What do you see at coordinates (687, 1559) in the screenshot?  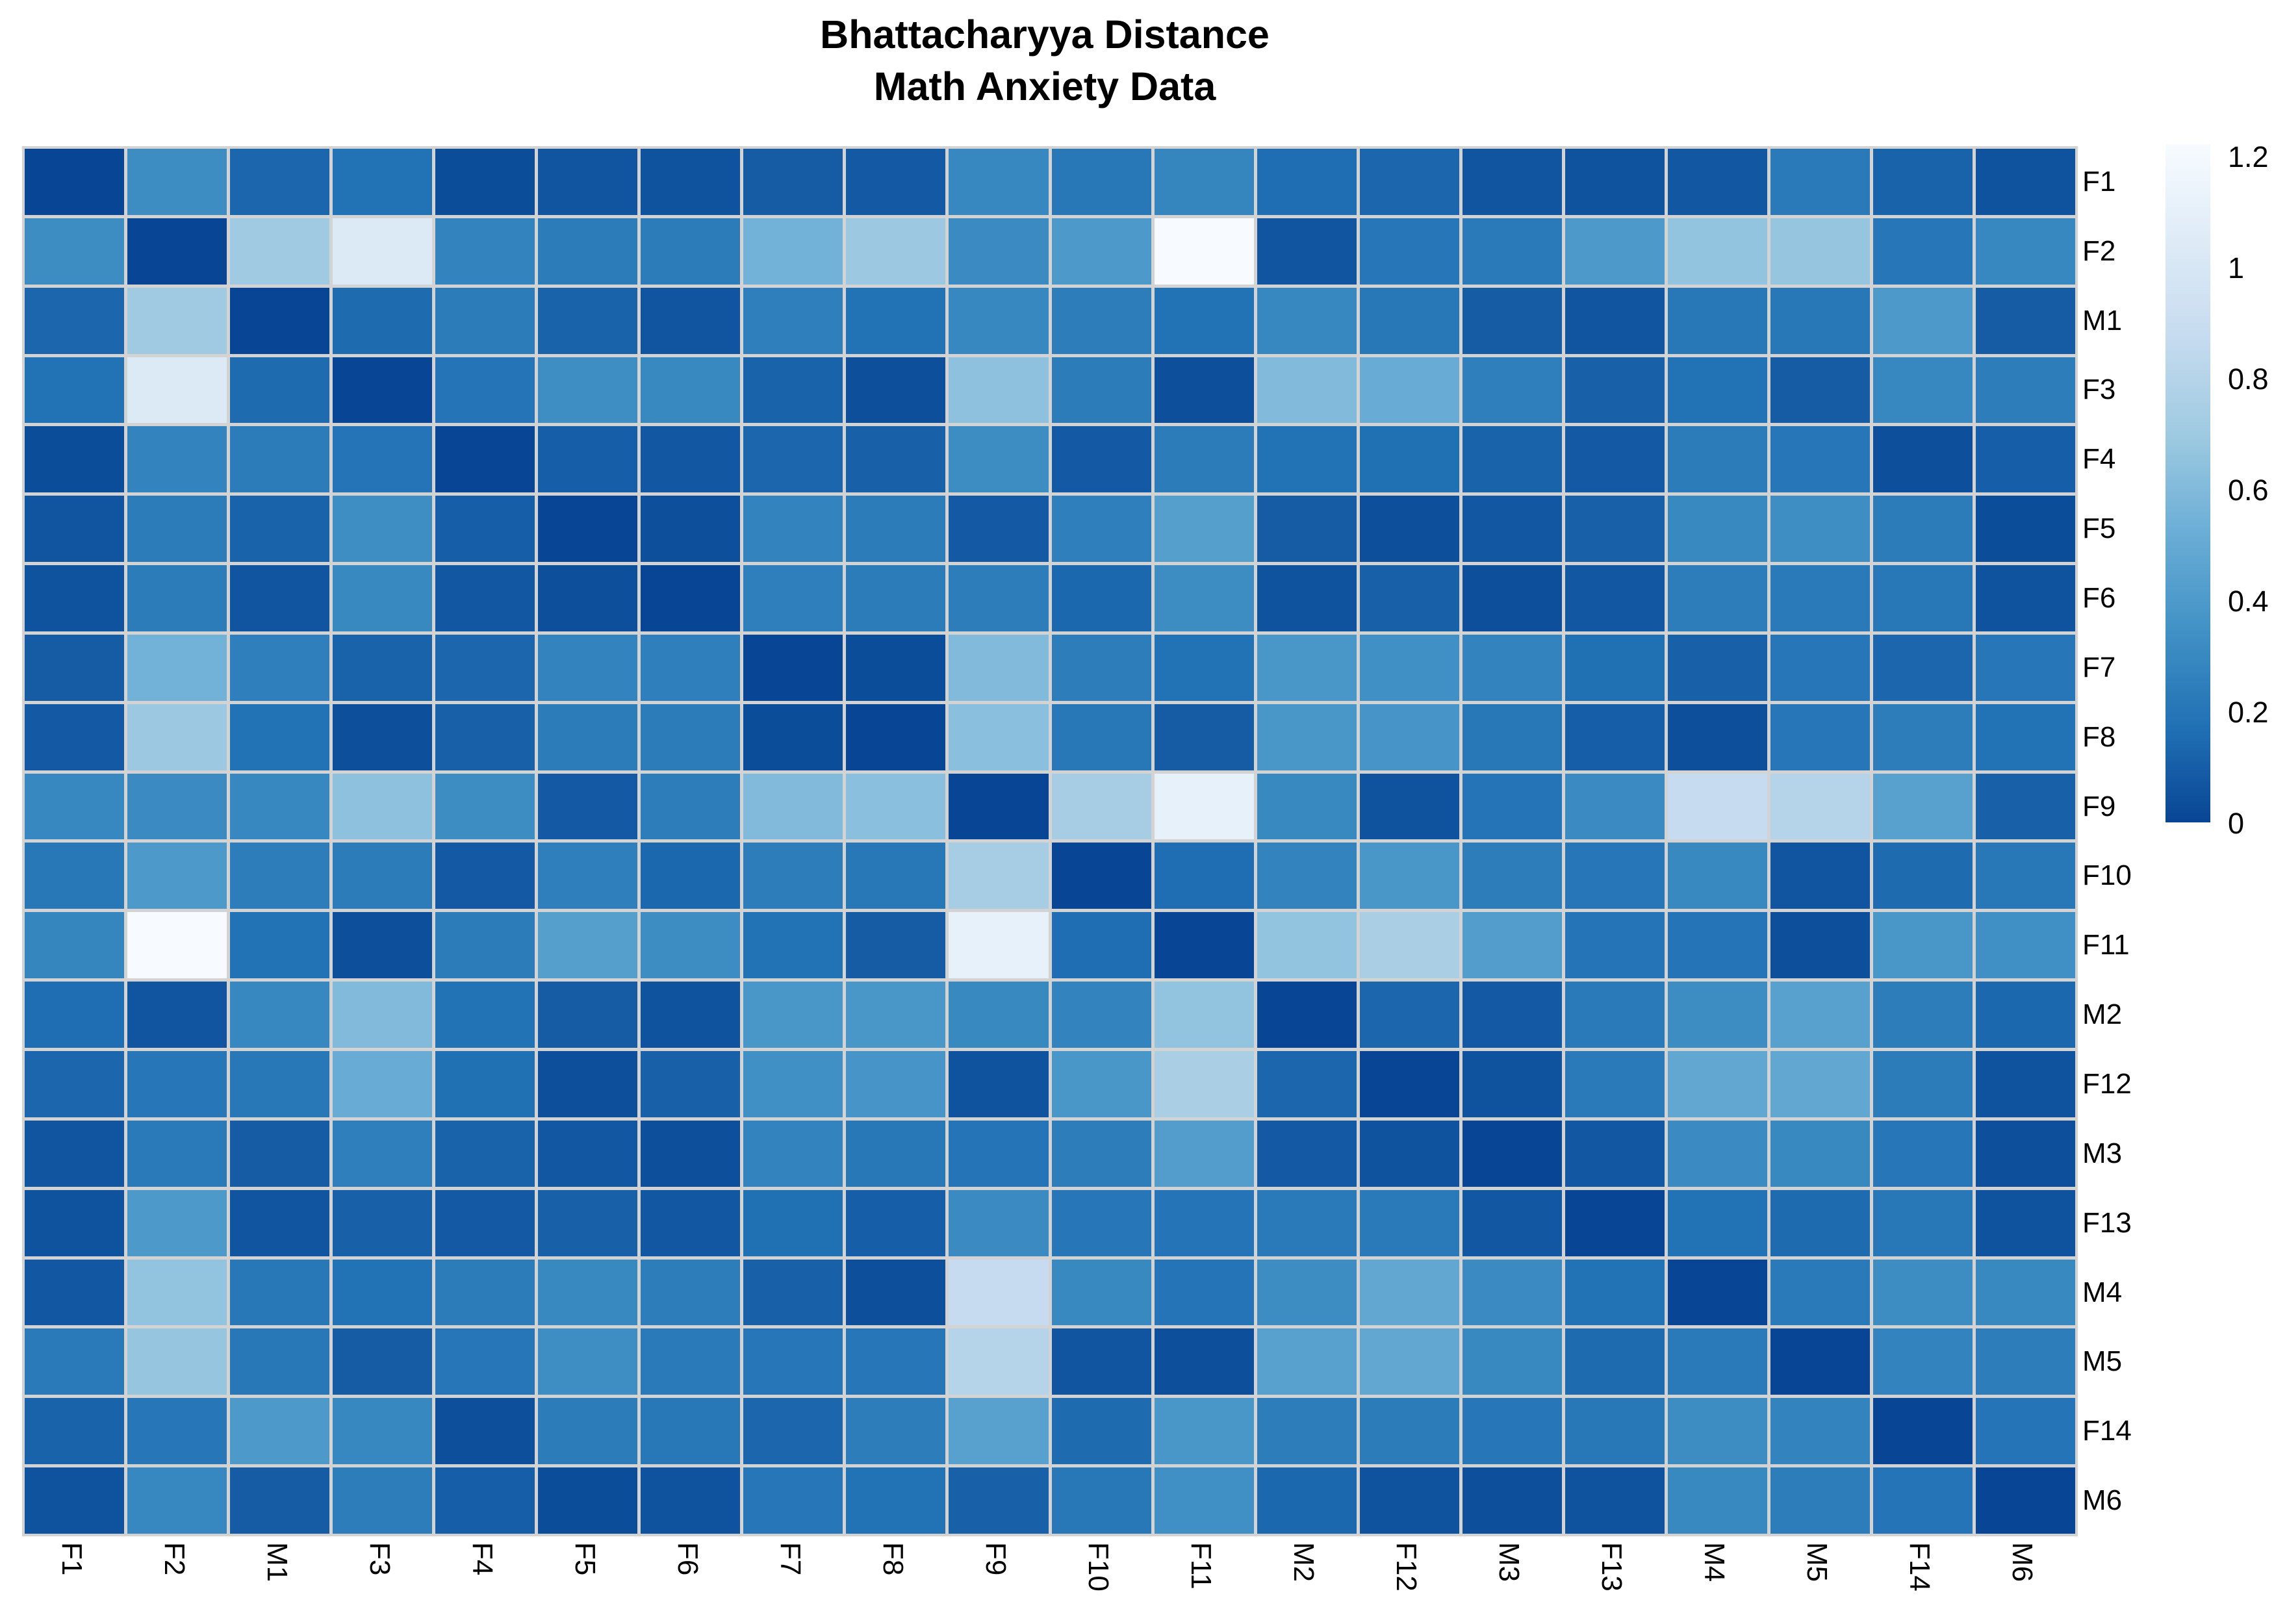 I see `column-label: F6` at bounding box center [687, 1559].